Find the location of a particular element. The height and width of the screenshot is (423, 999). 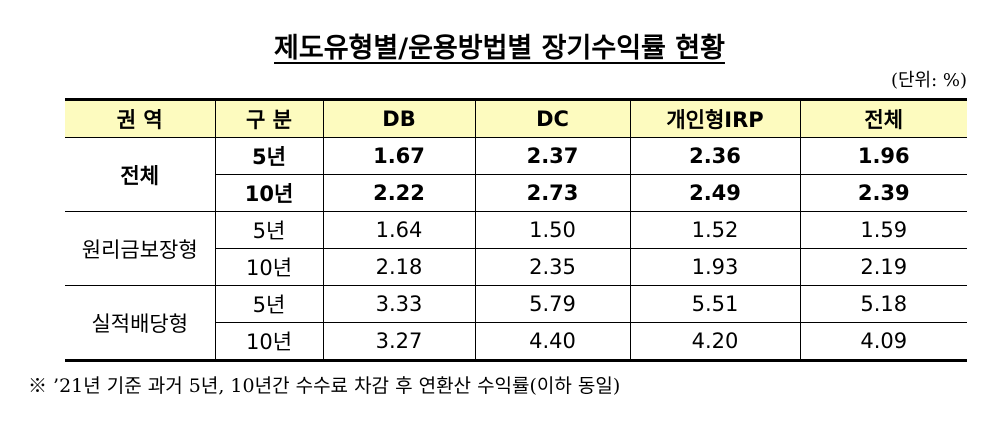

value-cell: 2.18 is located at coordinates (399, 267).